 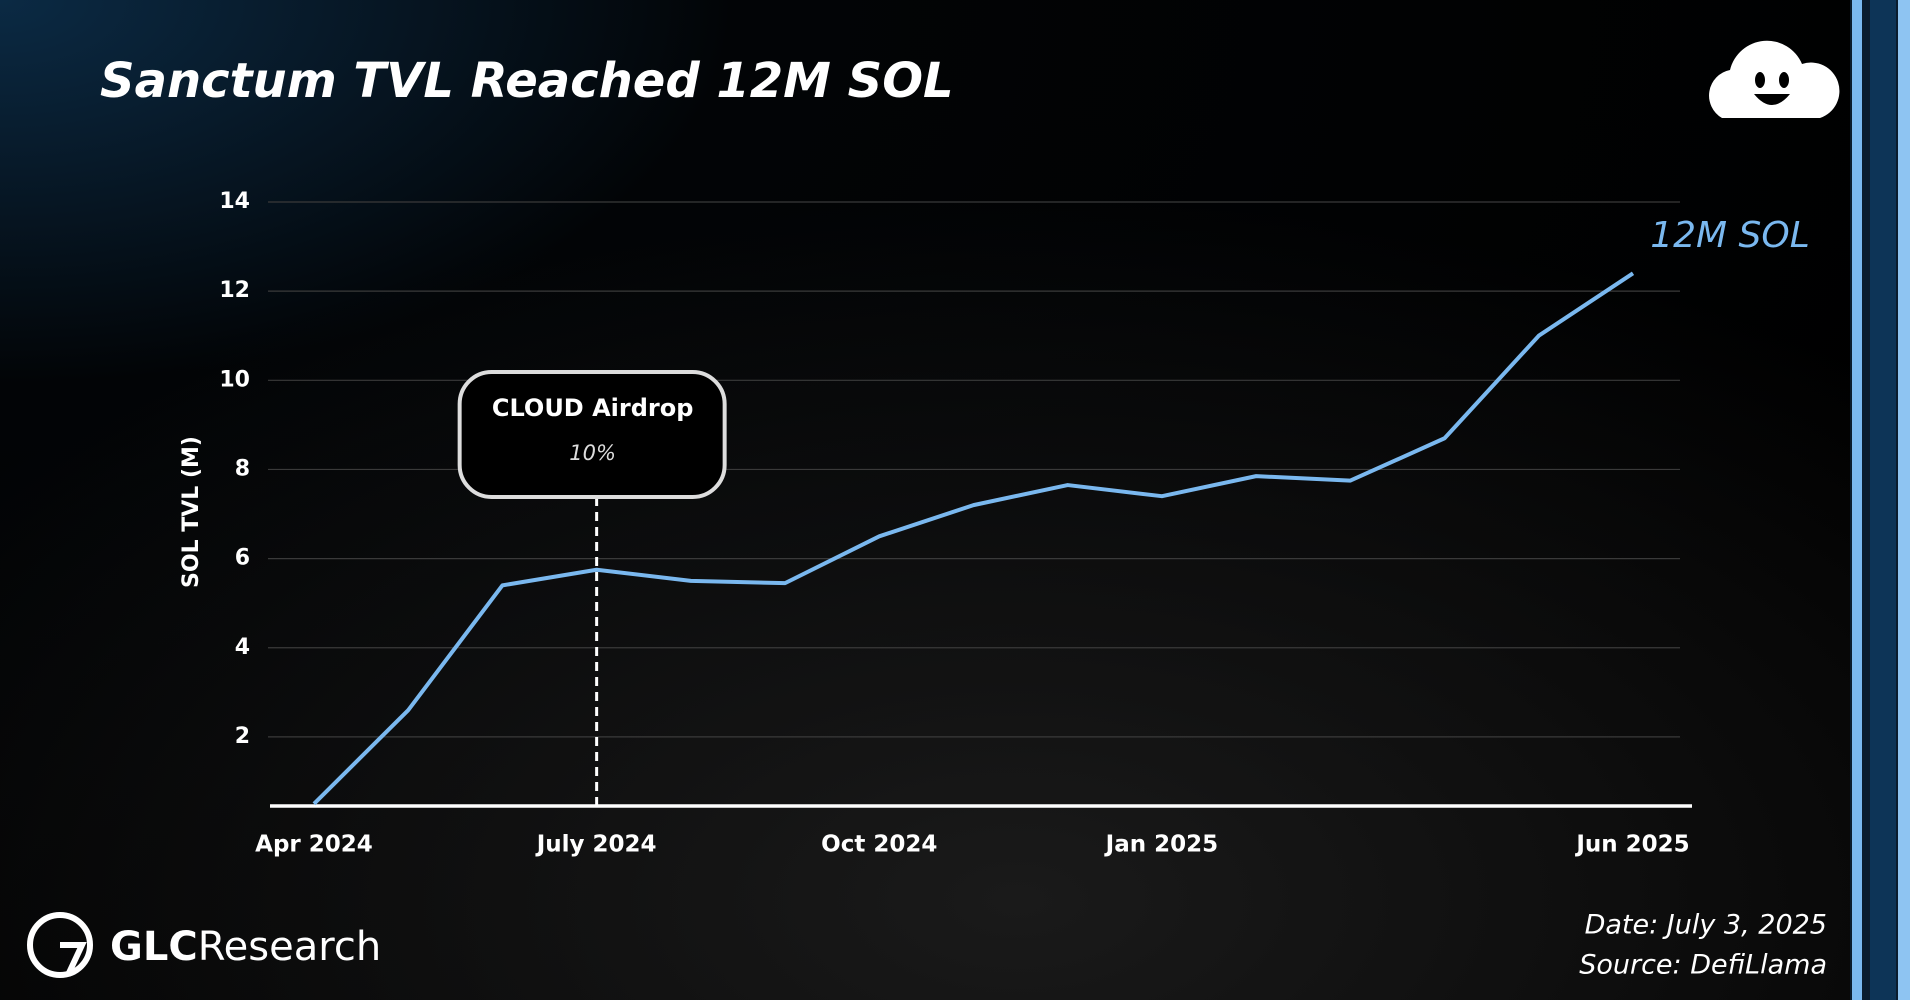 What do you see at coordinates (60, 945) in the screenshot?
I see `glc-logo` at bounding box center [60, 945].